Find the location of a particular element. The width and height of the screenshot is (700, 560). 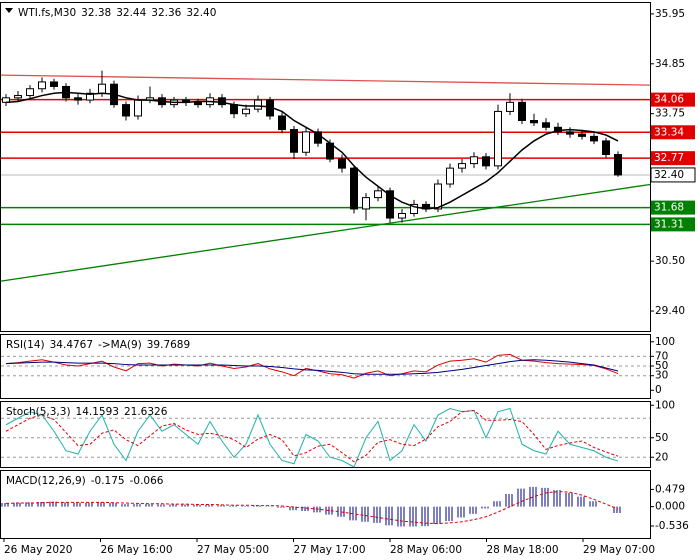

header-part: 21.6326 is located at coordinates (146, 412).